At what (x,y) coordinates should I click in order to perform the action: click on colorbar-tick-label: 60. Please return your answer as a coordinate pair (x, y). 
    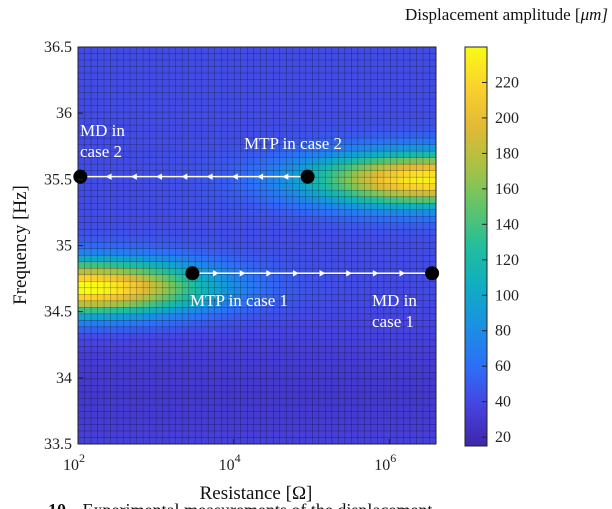
    Looking at the image, I should click on (503, 366).